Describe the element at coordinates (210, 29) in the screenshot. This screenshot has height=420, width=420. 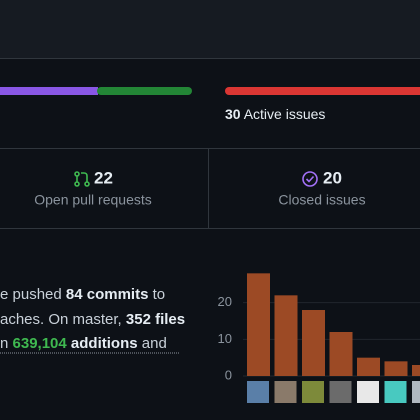
I see `header-band` at that location.